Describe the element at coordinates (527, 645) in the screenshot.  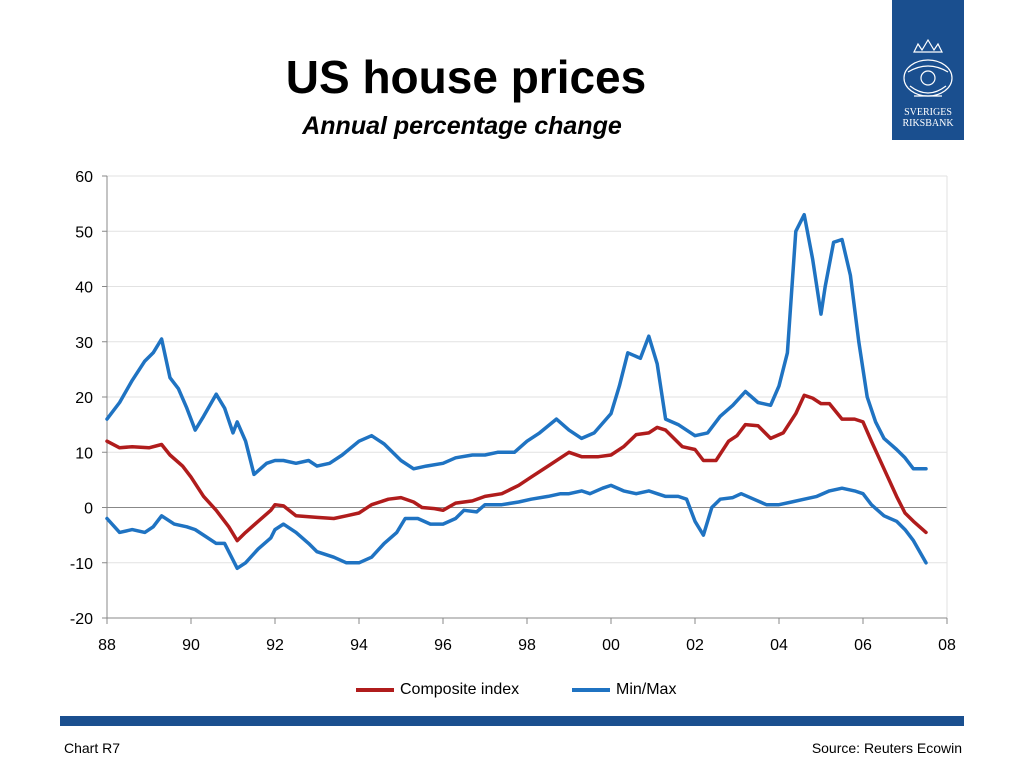
I see `x-tick-label: 98` at that location.